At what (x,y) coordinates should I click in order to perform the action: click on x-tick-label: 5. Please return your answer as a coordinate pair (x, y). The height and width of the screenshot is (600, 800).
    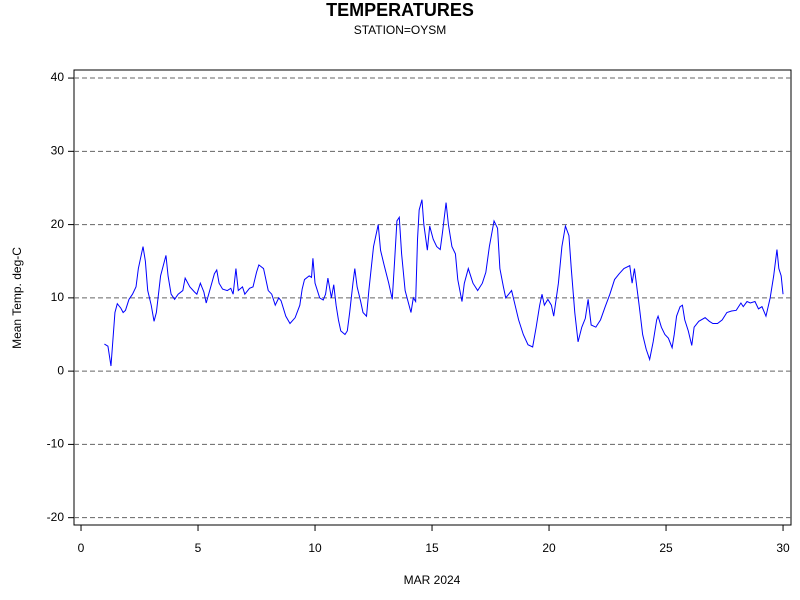
    Looking at the image, I should click on (198, 548).